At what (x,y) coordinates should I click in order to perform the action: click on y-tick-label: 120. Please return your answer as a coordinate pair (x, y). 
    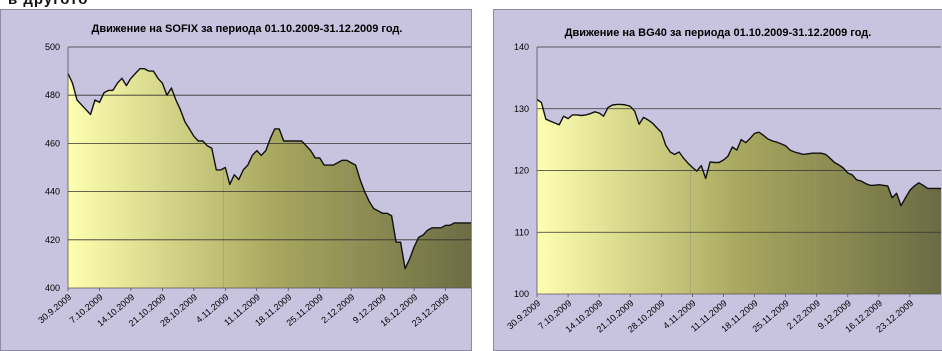
    Looking at the image, I should click on (521, 171).